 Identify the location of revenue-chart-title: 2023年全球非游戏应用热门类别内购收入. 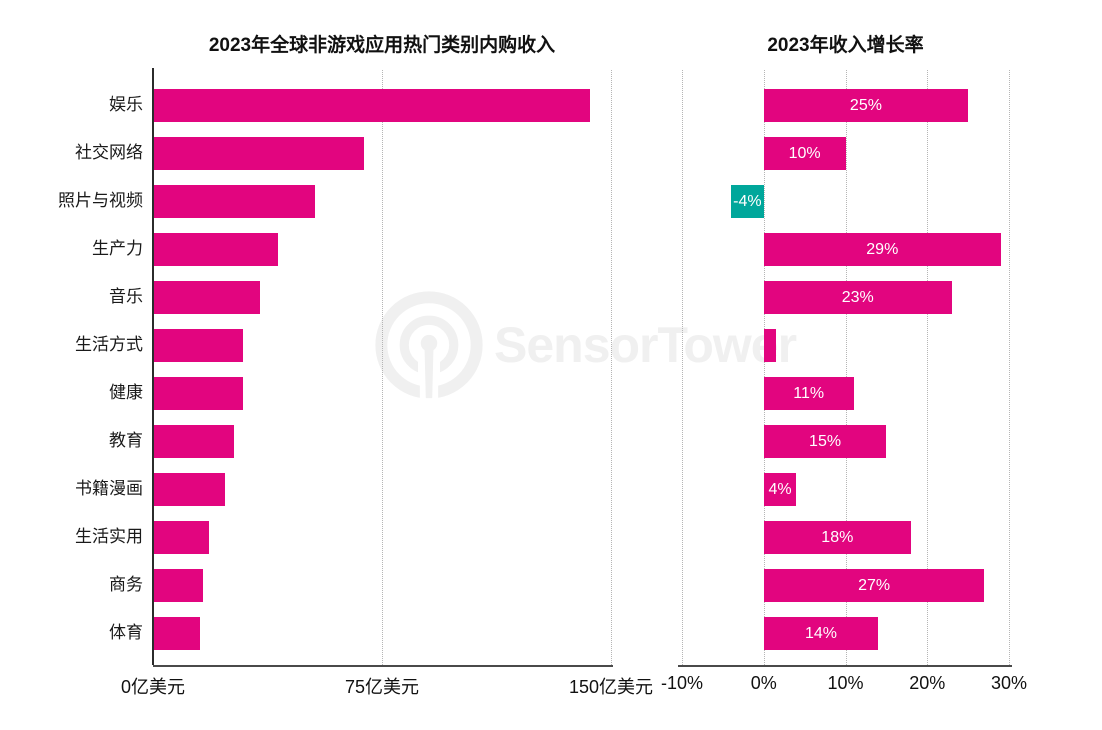
(382, 45).